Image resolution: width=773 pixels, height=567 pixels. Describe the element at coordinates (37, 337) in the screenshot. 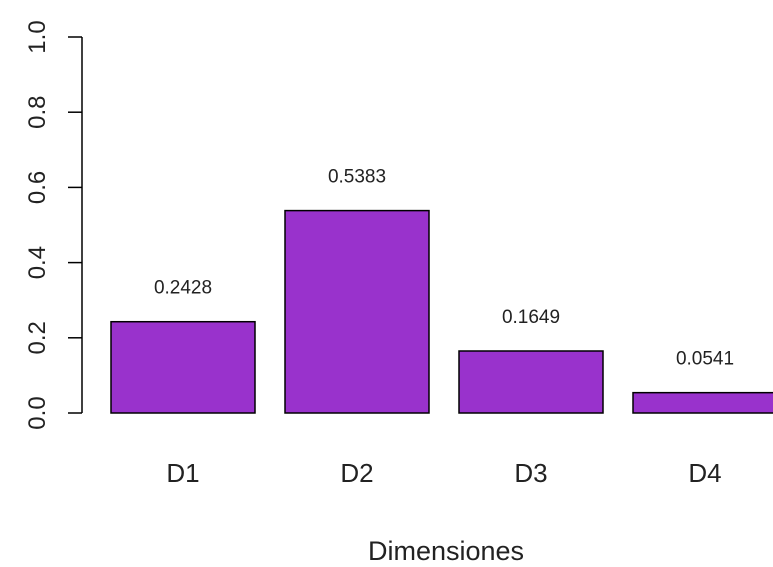

I see `y-tick-label: 0.2` at that location.